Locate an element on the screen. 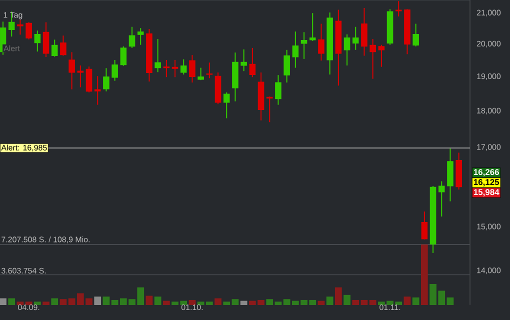  text: 16,125 is located at coordinates (487, 182).